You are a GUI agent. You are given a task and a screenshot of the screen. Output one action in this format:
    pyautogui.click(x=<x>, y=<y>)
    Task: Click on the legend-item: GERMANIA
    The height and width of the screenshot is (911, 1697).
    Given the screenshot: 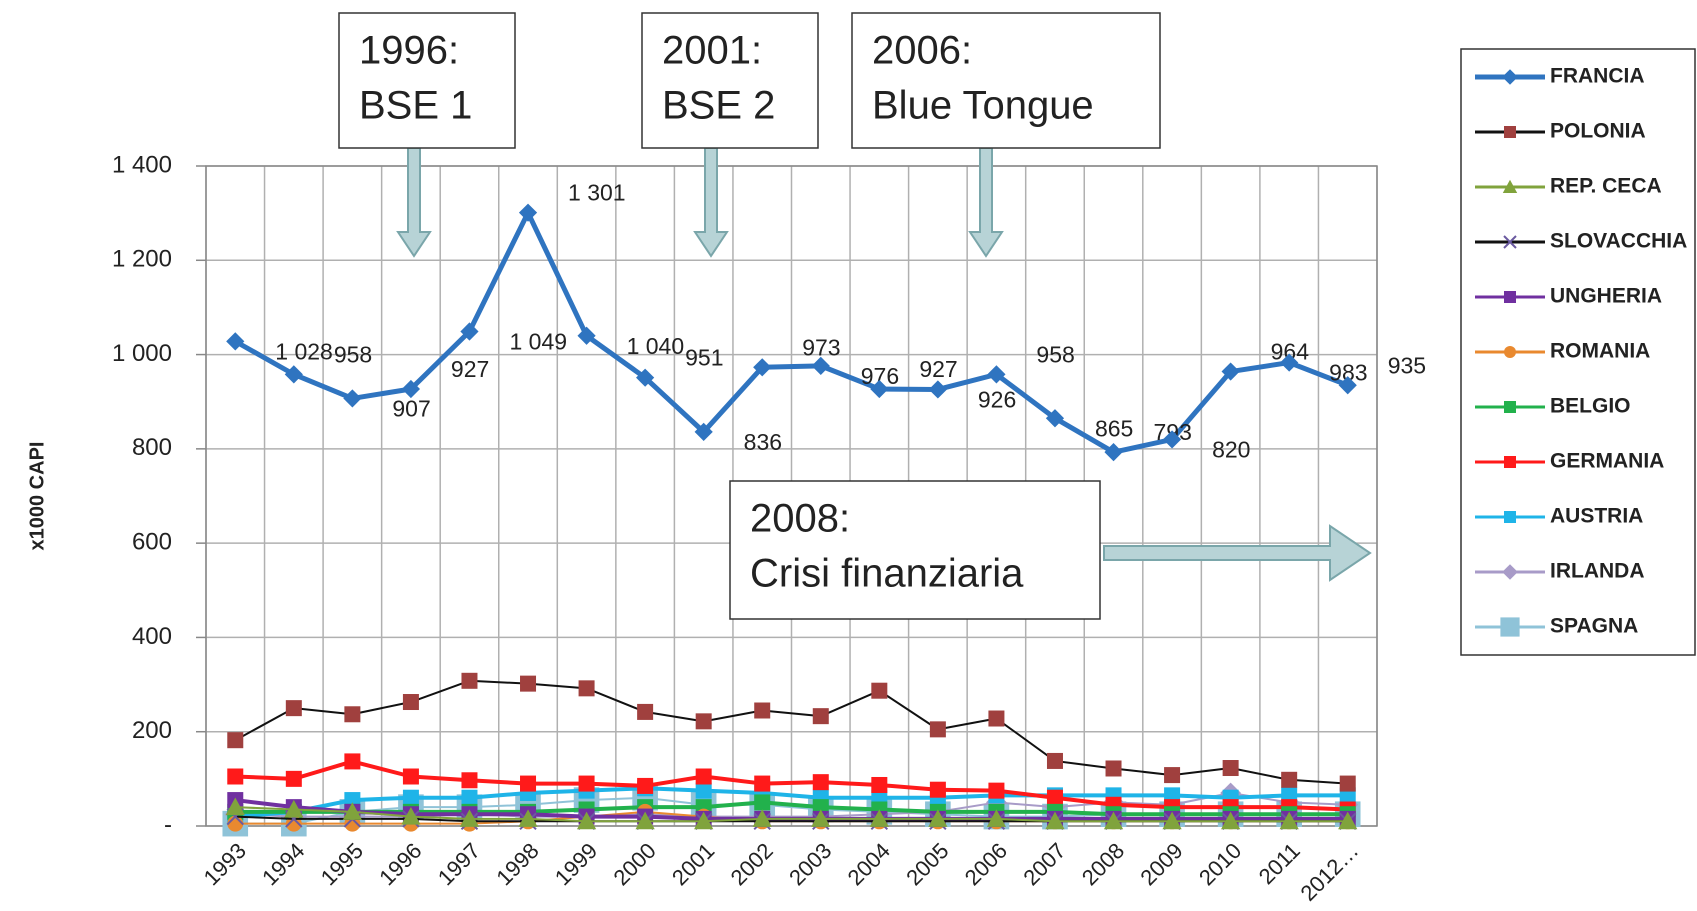 What is the action you would take?
    pyautogui.click(x=1569, y=461)
    